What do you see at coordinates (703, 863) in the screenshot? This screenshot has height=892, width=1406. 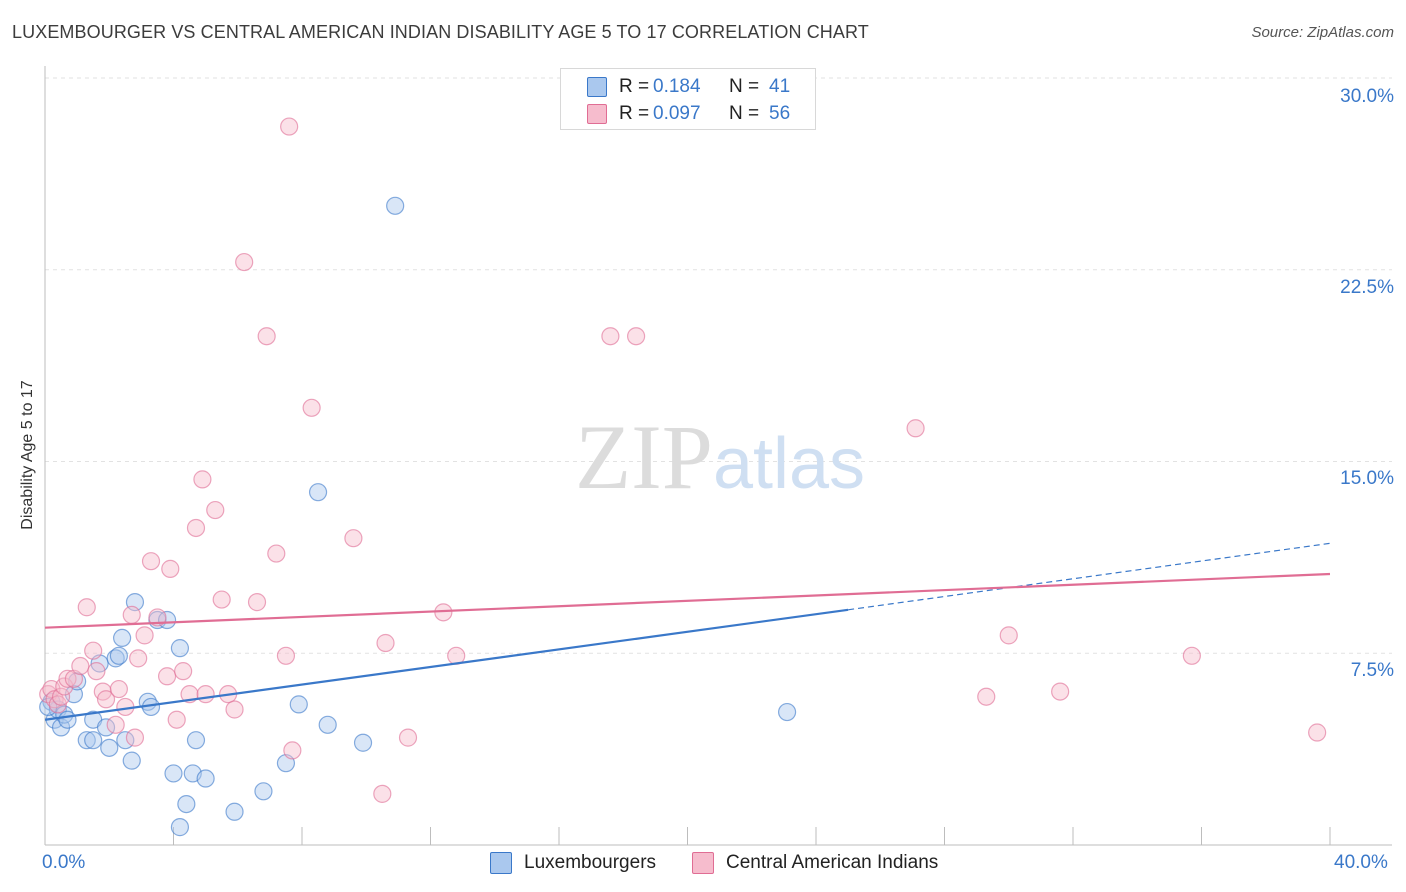 I see `central-american-indians-legend-swatch` at bounding box center [703, 863].